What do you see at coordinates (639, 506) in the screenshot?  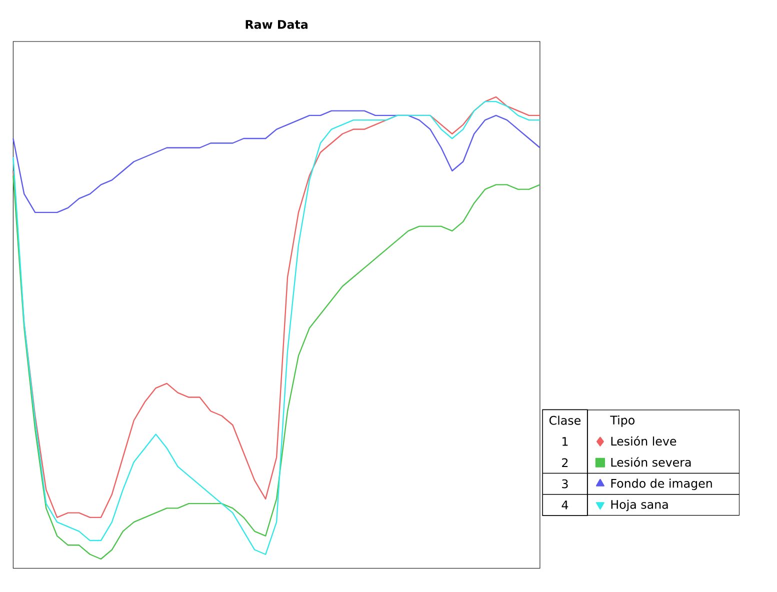 I see `legend-label: Hoja sana` at bounding box center [639, 506].